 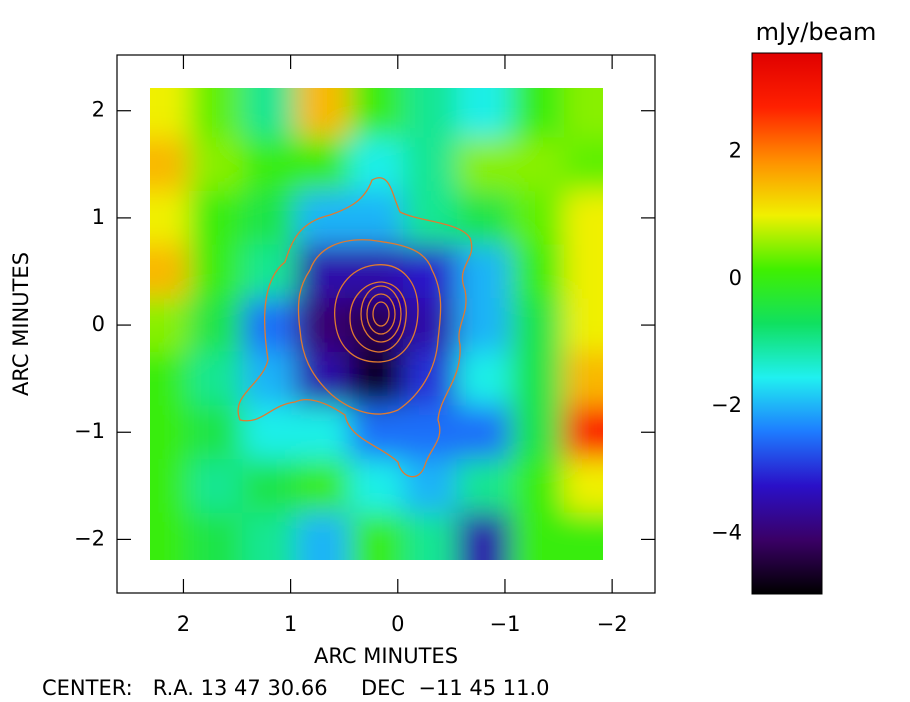 What do you see at coordinates (726, 405) in the screenshot?
I see `colorbar-tick-label: −2` at bounding box center [726, 405].